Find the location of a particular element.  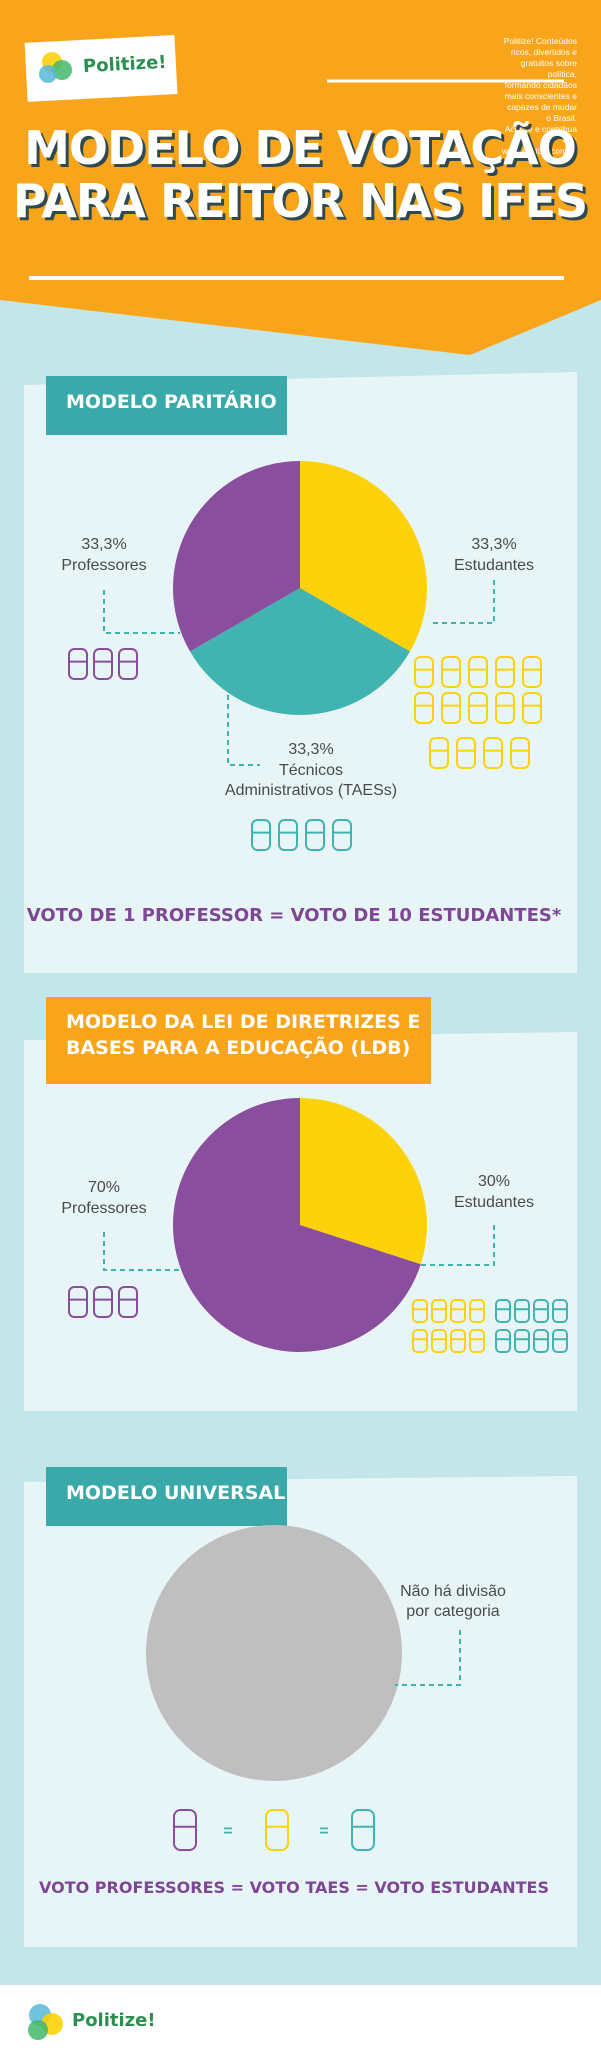

main-title: MODELO DE VOTAÇÃO PARA REITOR NAS IFES is located at coordinates (300, 174).